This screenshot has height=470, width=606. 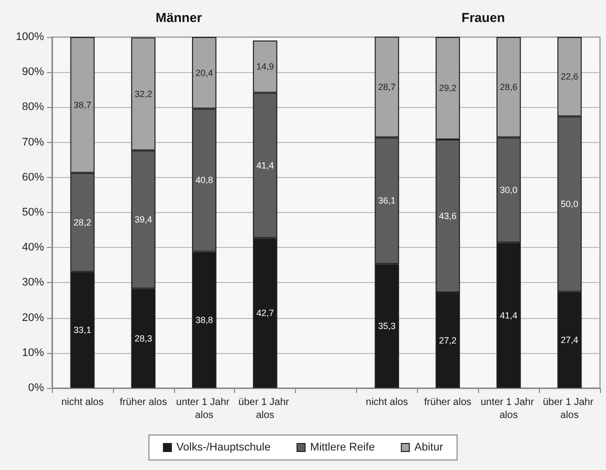 What do you see at coordinates (204, 180) in the screenshot?
I see `data-label: 40,8` at bounding box center [204, 180].